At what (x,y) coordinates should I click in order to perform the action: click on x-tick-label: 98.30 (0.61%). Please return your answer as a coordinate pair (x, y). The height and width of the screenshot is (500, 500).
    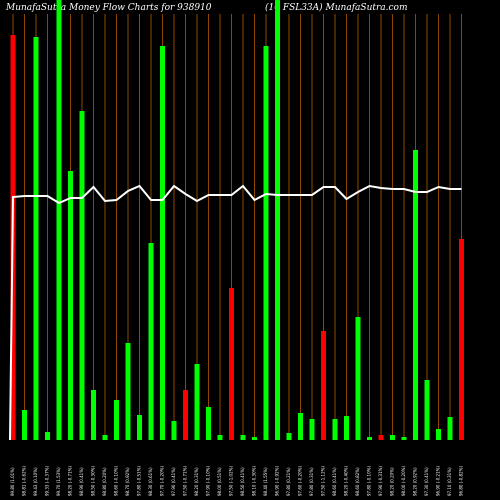
    Looking at the image, I should click on (150, 481).